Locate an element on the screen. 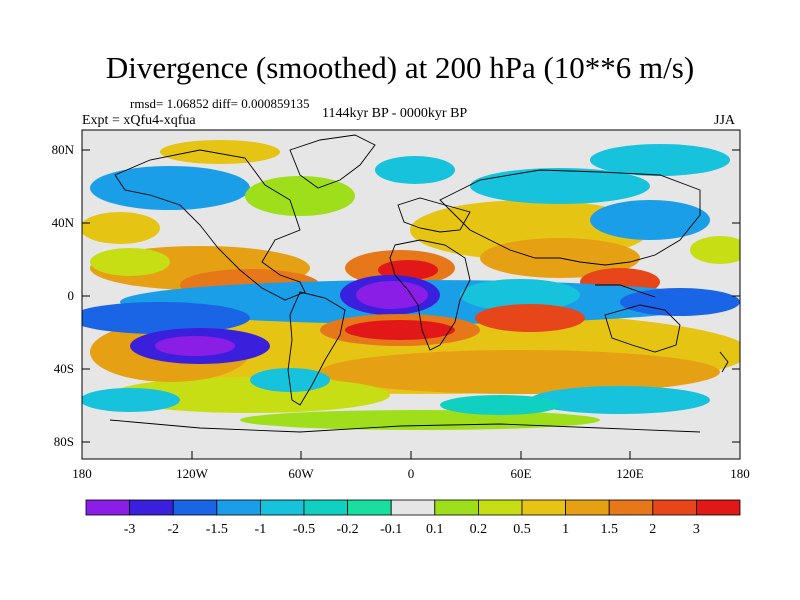  colorbar is located at coordinates (413, 507).